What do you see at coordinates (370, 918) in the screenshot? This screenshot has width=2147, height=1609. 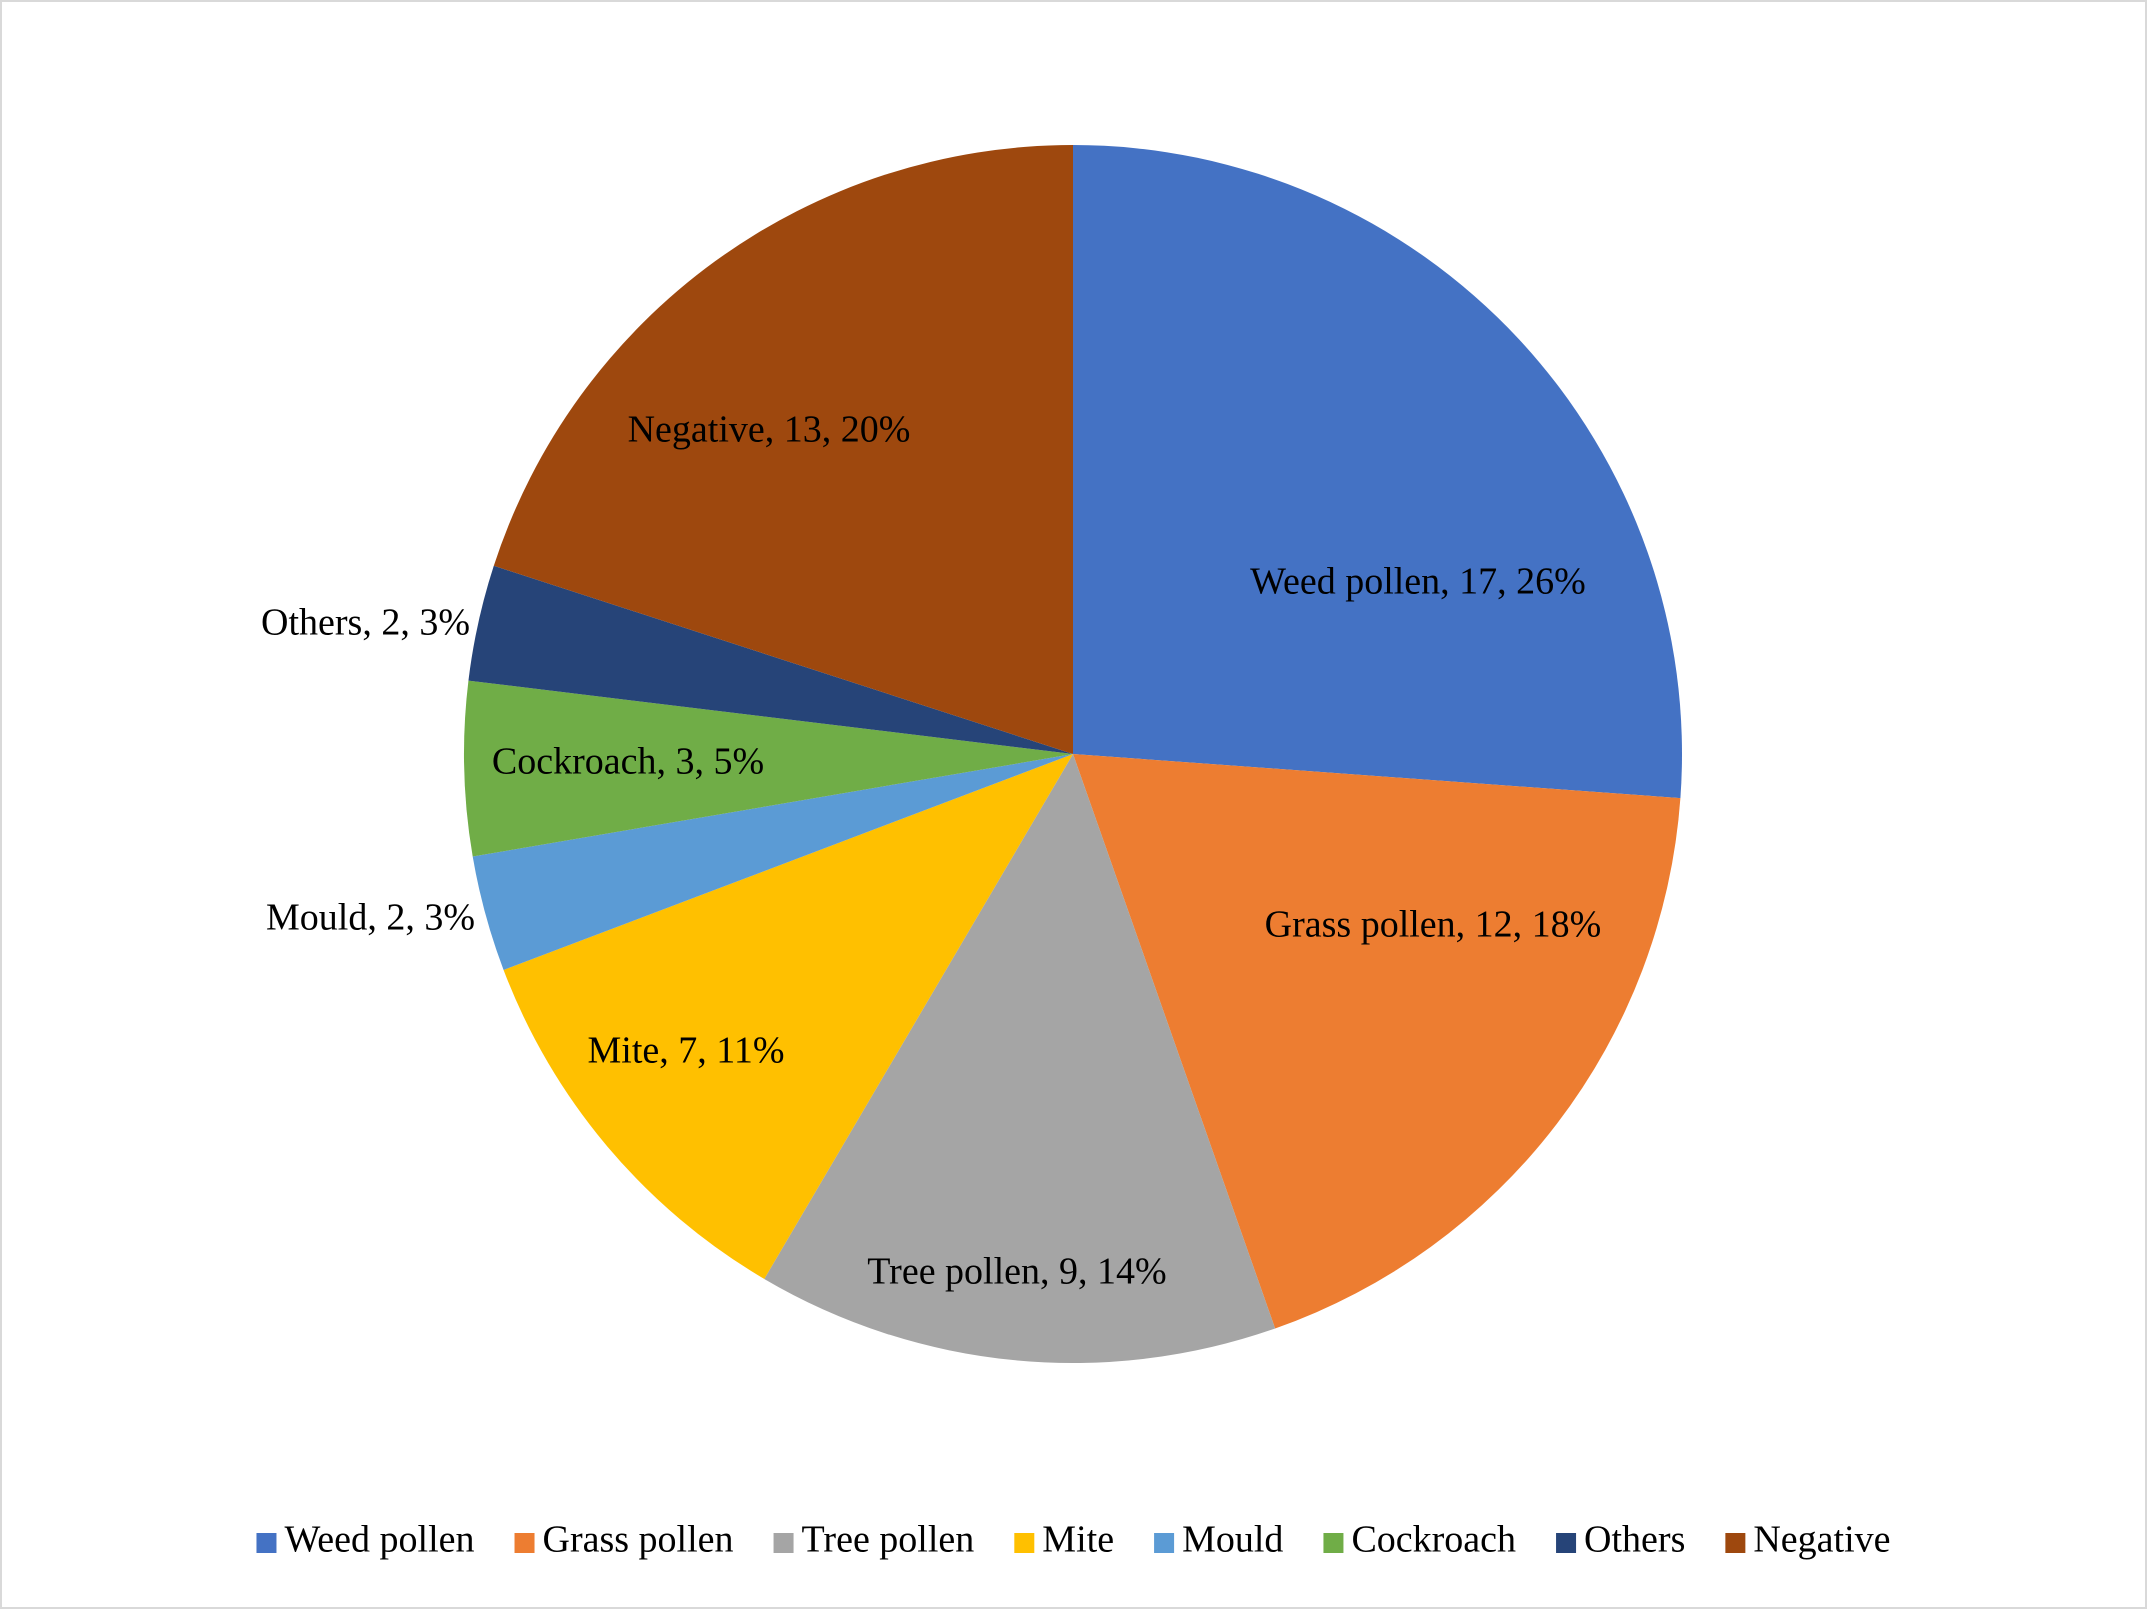 I see `data-label: Mould, 2, 3%` at bounding box center [370, 918].